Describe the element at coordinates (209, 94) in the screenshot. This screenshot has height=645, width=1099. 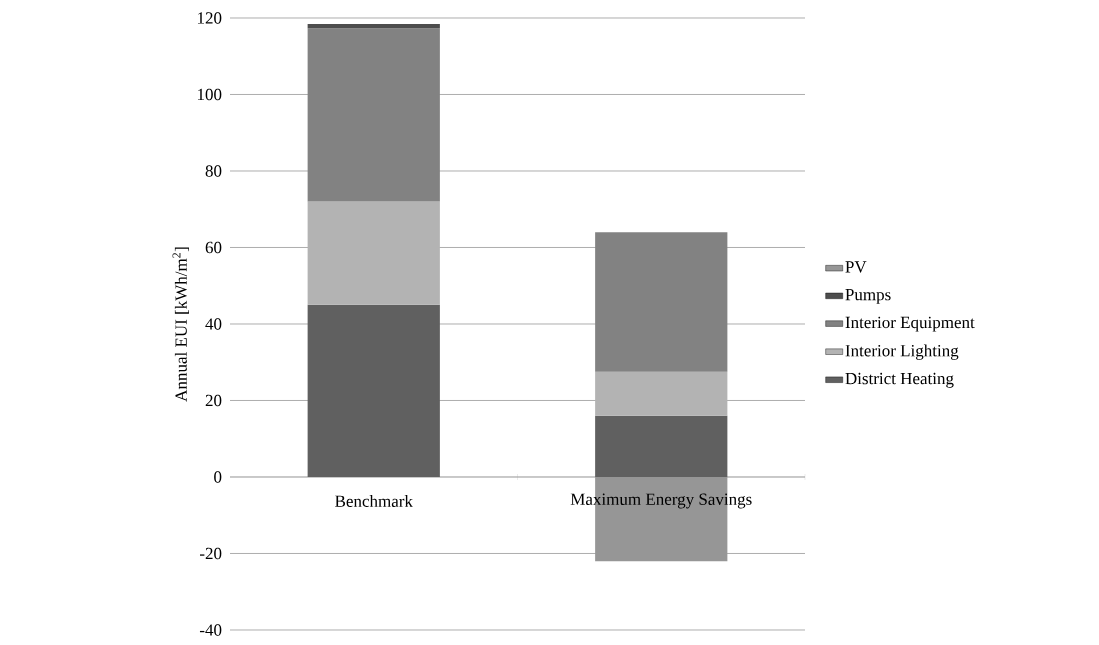
I see `y-tick-label: 100` at that location.